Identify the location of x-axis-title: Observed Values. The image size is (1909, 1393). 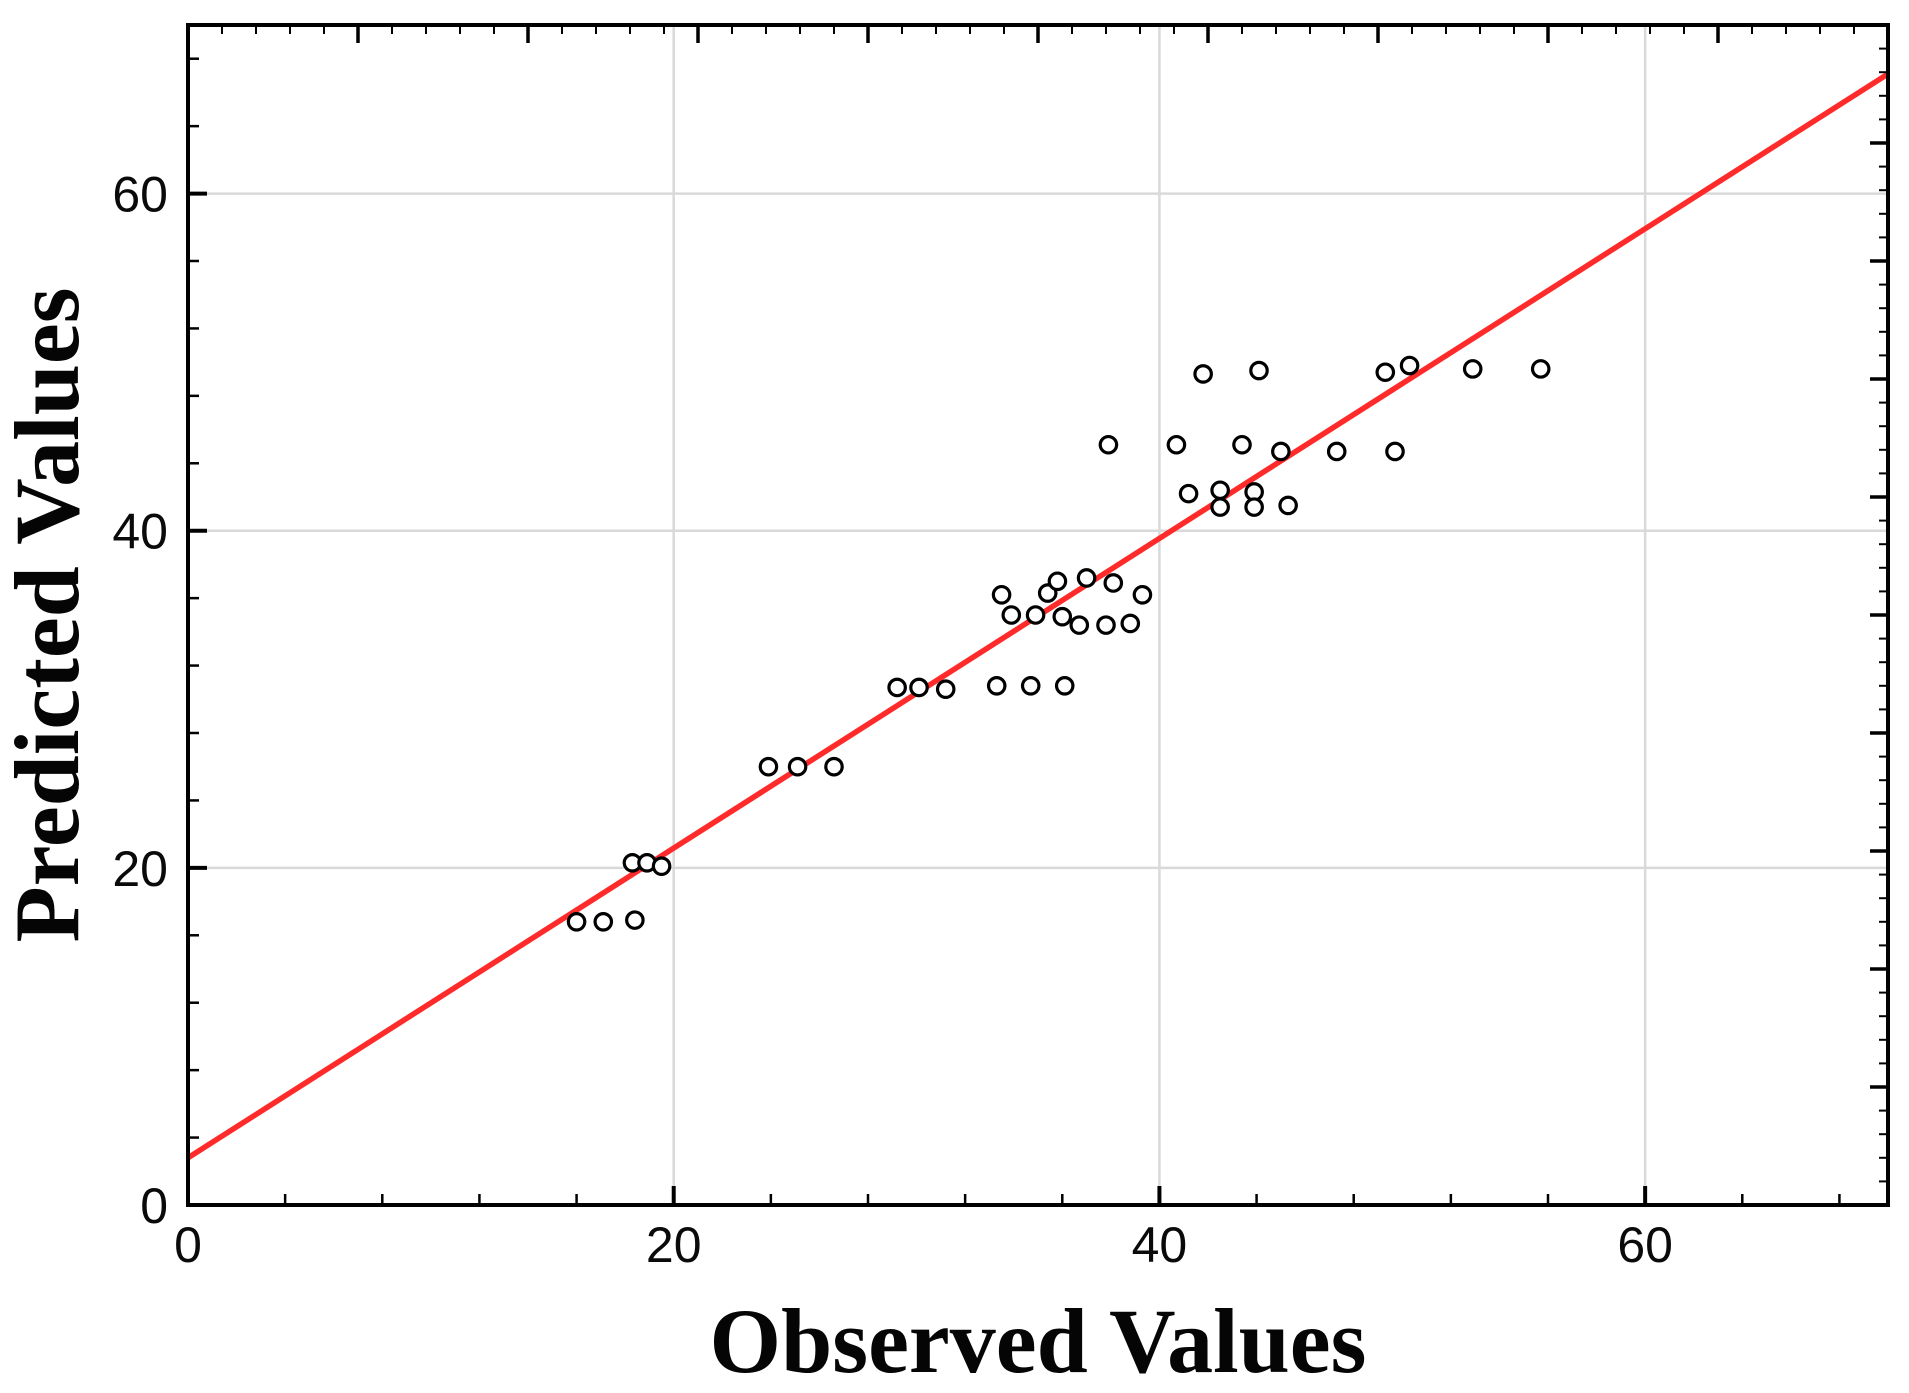
(1038, 1341).